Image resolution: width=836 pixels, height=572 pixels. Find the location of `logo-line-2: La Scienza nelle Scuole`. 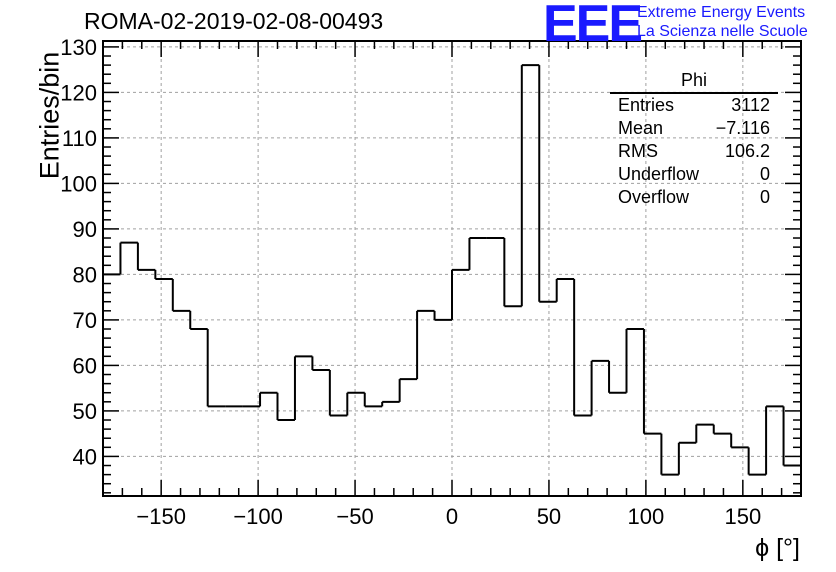

logo-line-2: La Scienza nelle Scuole is located at coordinates (722, 31).